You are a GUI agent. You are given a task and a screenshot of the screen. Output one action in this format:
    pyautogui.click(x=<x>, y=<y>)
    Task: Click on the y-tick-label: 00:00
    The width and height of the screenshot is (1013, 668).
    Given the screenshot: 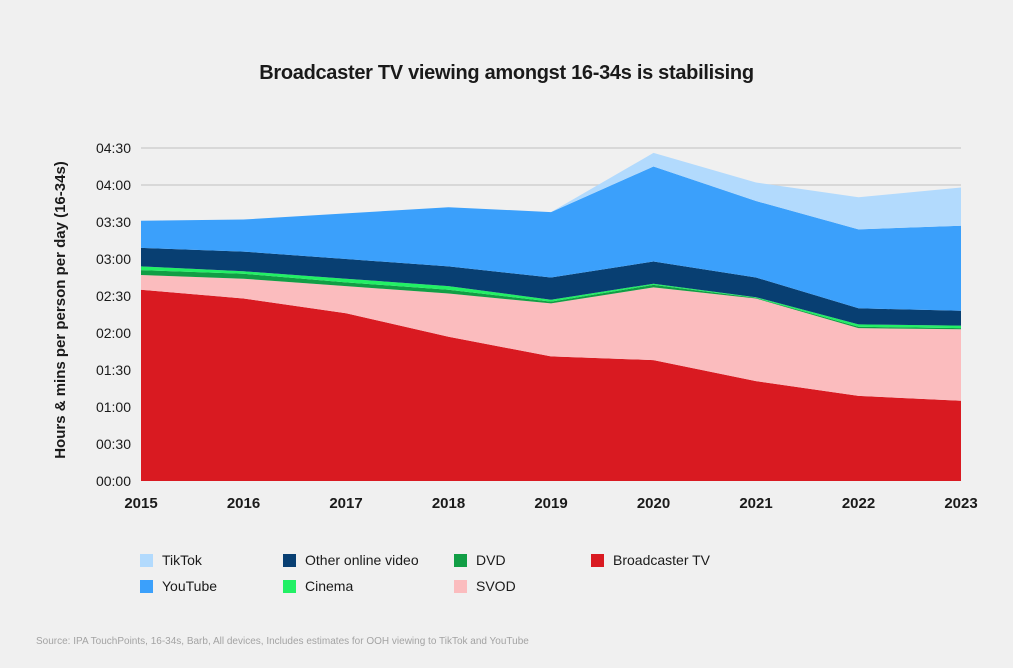 What is the action you would take?
    pyautogui.click(x=113, y=481)
    